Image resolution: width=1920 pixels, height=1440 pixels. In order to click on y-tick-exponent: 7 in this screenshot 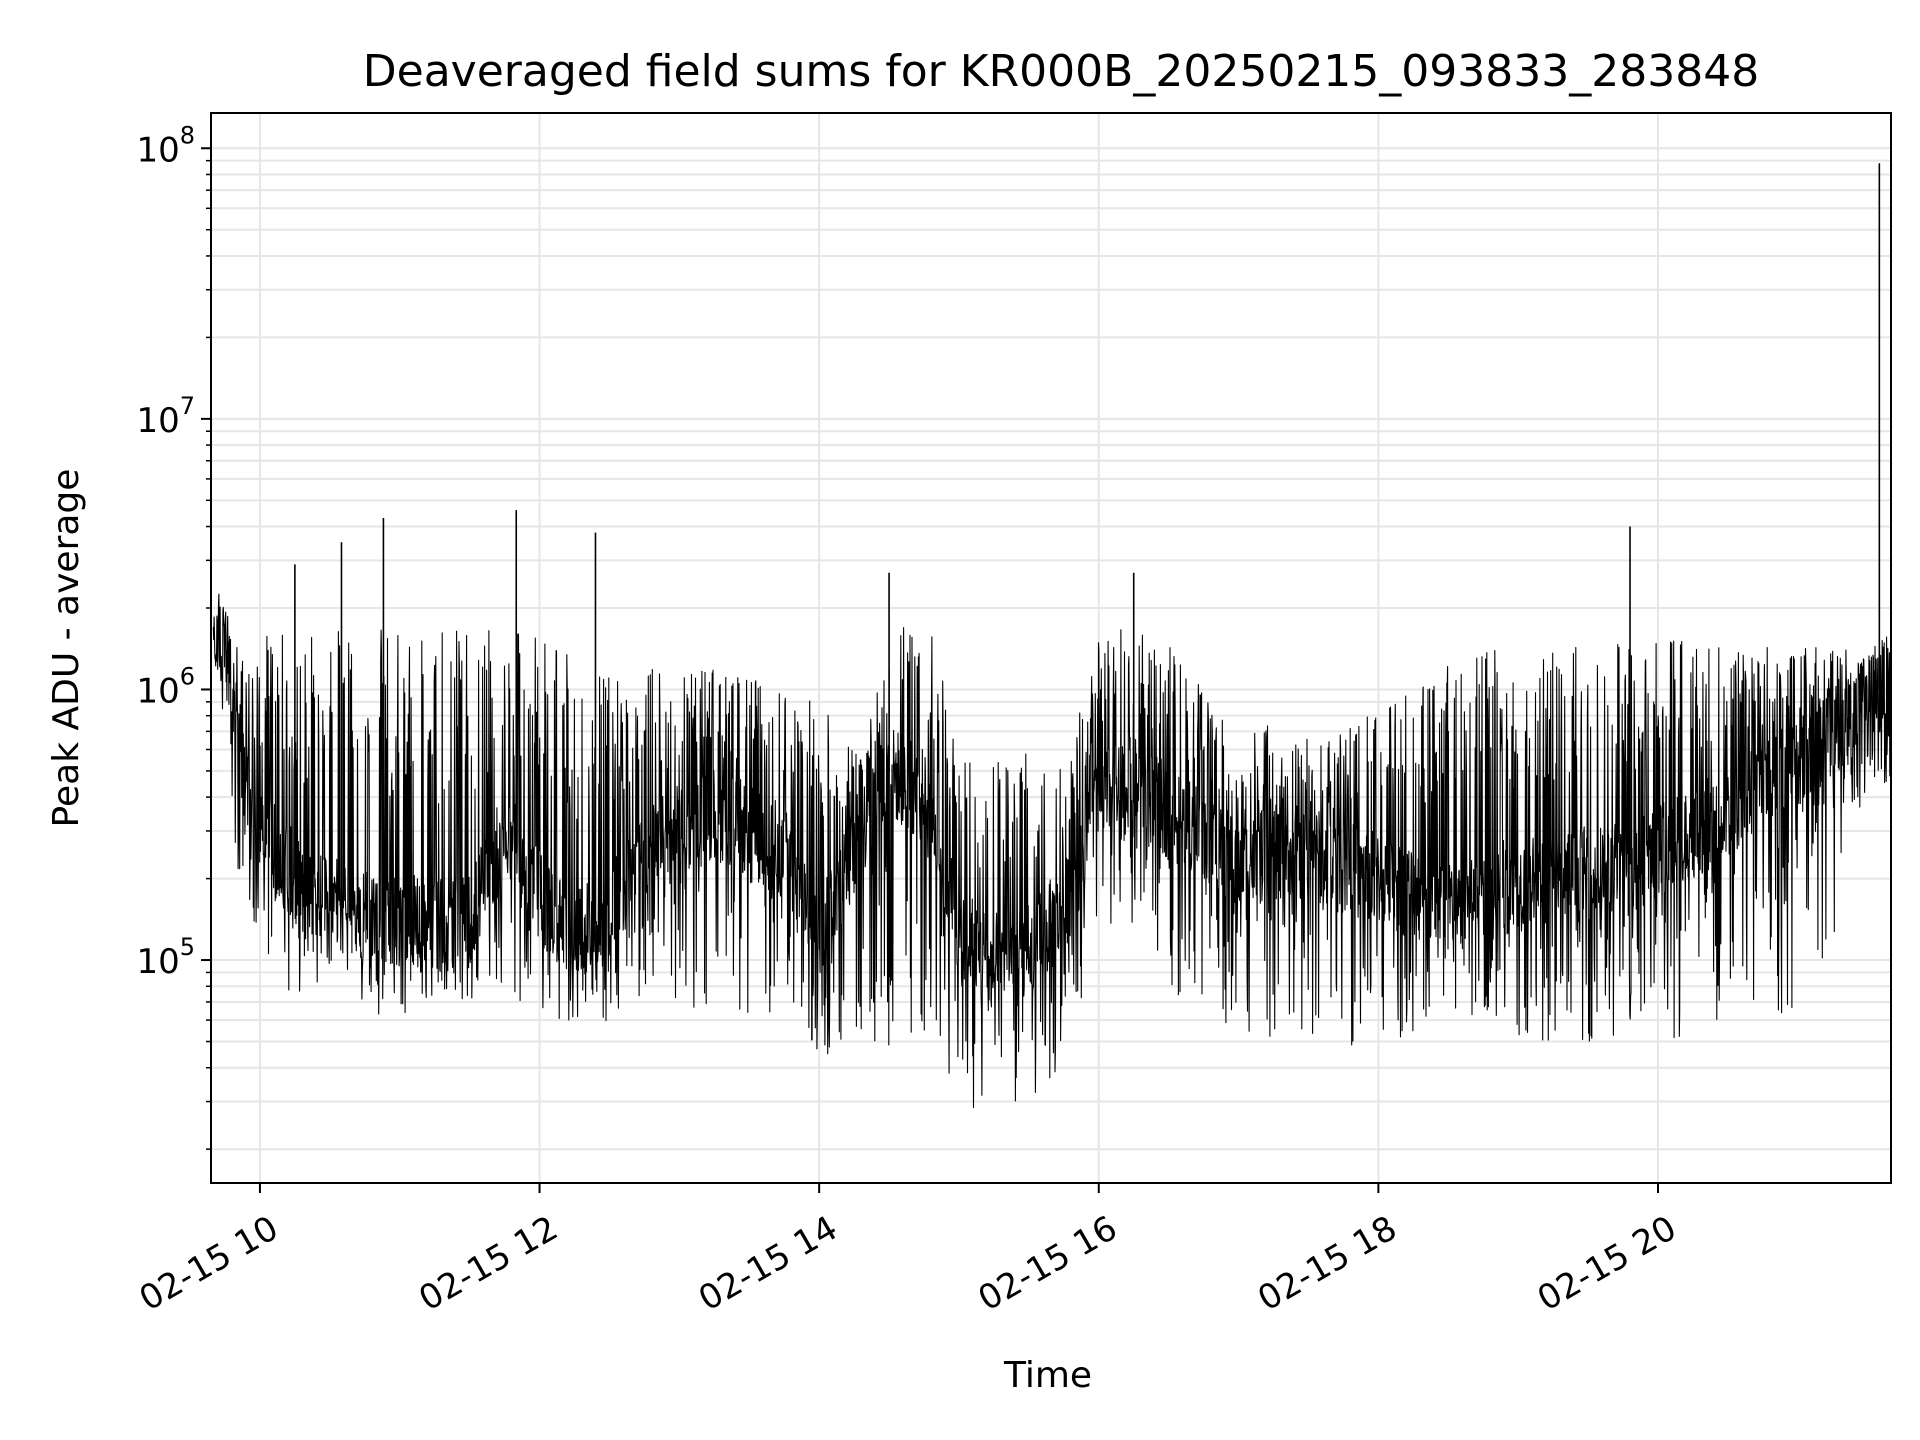, I will do `click(187, 406)`.